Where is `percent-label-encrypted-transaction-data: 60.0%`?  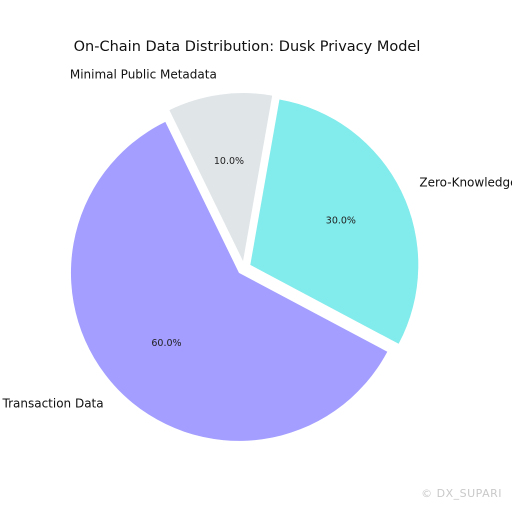
percent-label-encrypted-transaction-data: 60.0% is located at coordinates (166, 343).